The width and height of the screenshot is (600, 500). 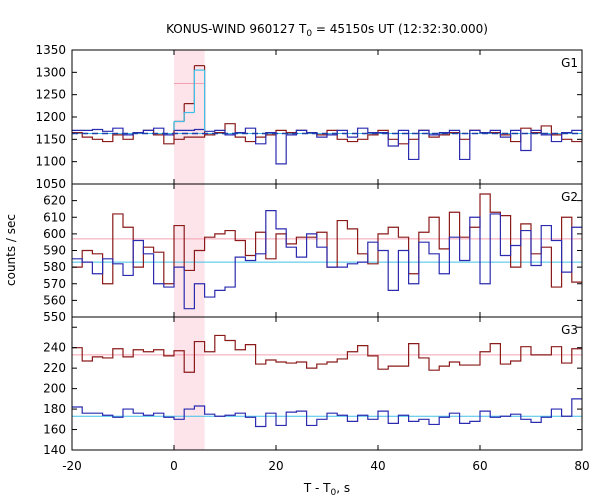 What do you see at coordinates (54, 430) in the screenshot?
I see `y-tick-label: 160` at bounding box center [54, 430].